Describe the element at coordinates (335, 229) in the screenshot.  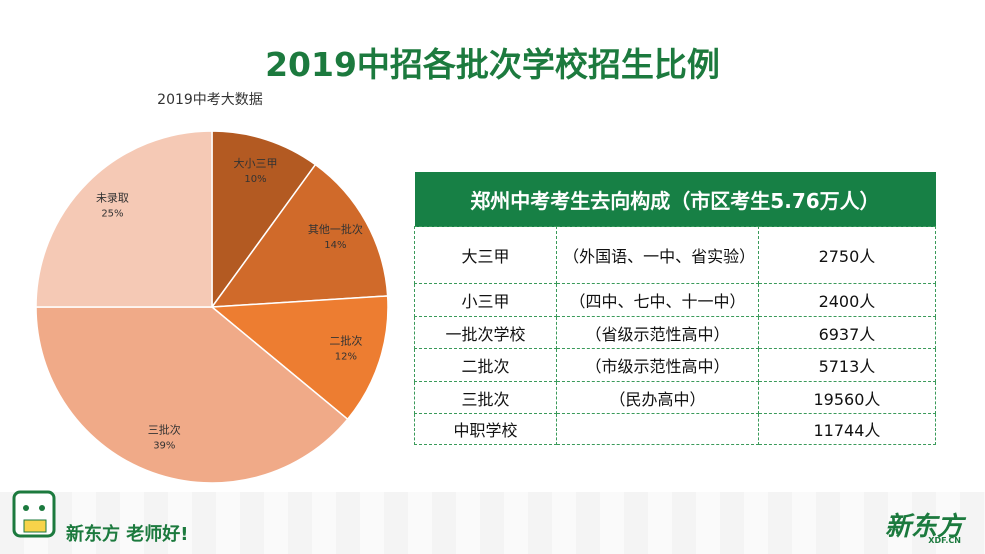
I see `slice-label: 其他一批次` at that location.